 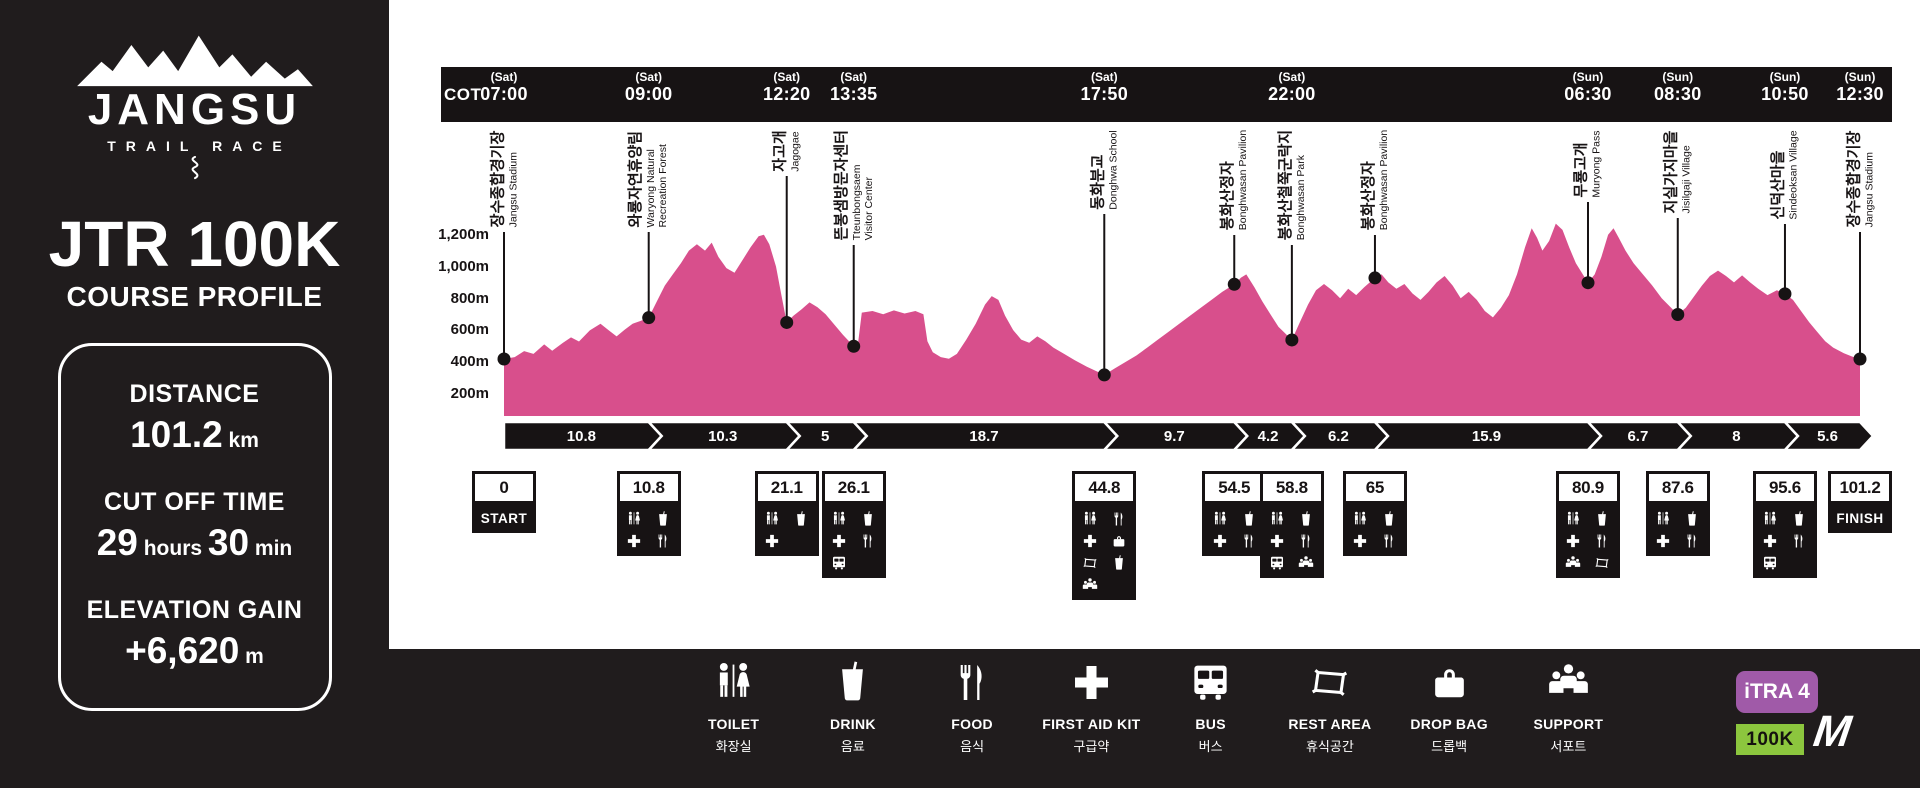 I want to click on cot-time-entry: (Sun) 12:30, so click(x=1860, y=87).